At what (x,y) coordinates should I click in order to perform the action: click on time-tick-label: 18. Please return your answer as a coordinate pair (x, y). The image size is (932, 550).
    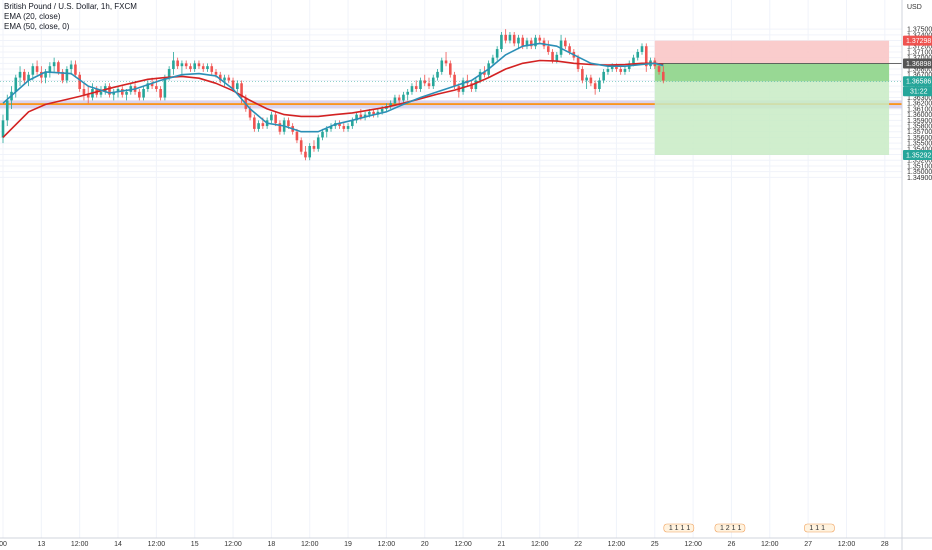
    Looking at the image, I should click on (271, 544).